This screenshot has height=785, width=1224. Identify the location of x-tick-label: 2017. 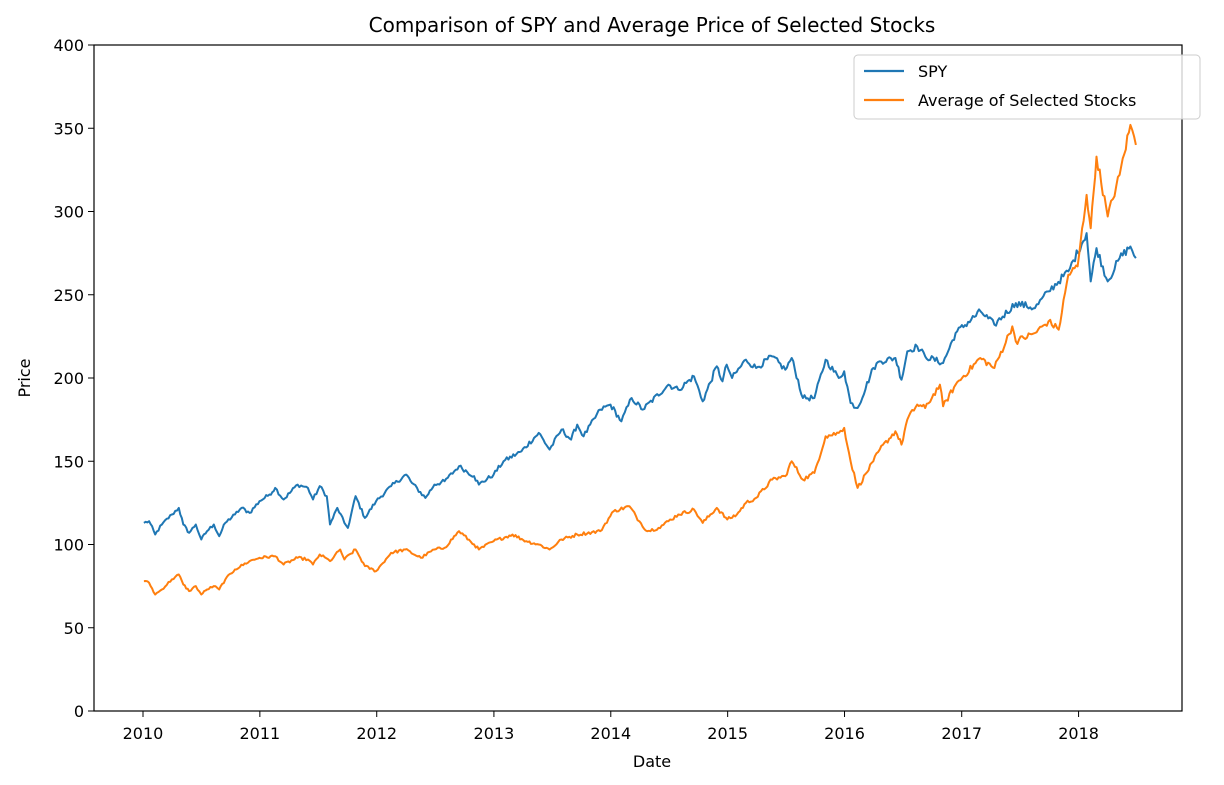
(961, 733).